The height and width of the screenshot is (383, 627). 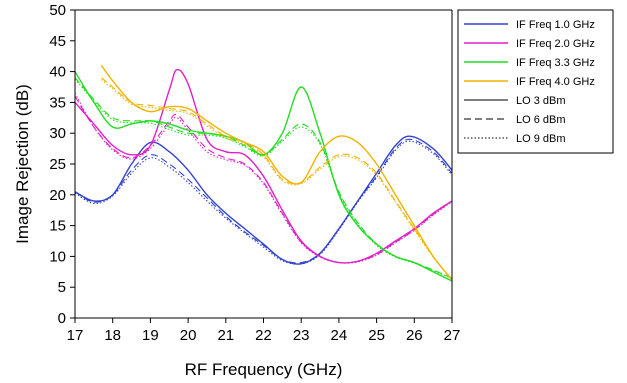 What do you see at coordinates (150, 335) in the screenshot?
I see `x-tick-label: 19` at bounding box center [150, 335].